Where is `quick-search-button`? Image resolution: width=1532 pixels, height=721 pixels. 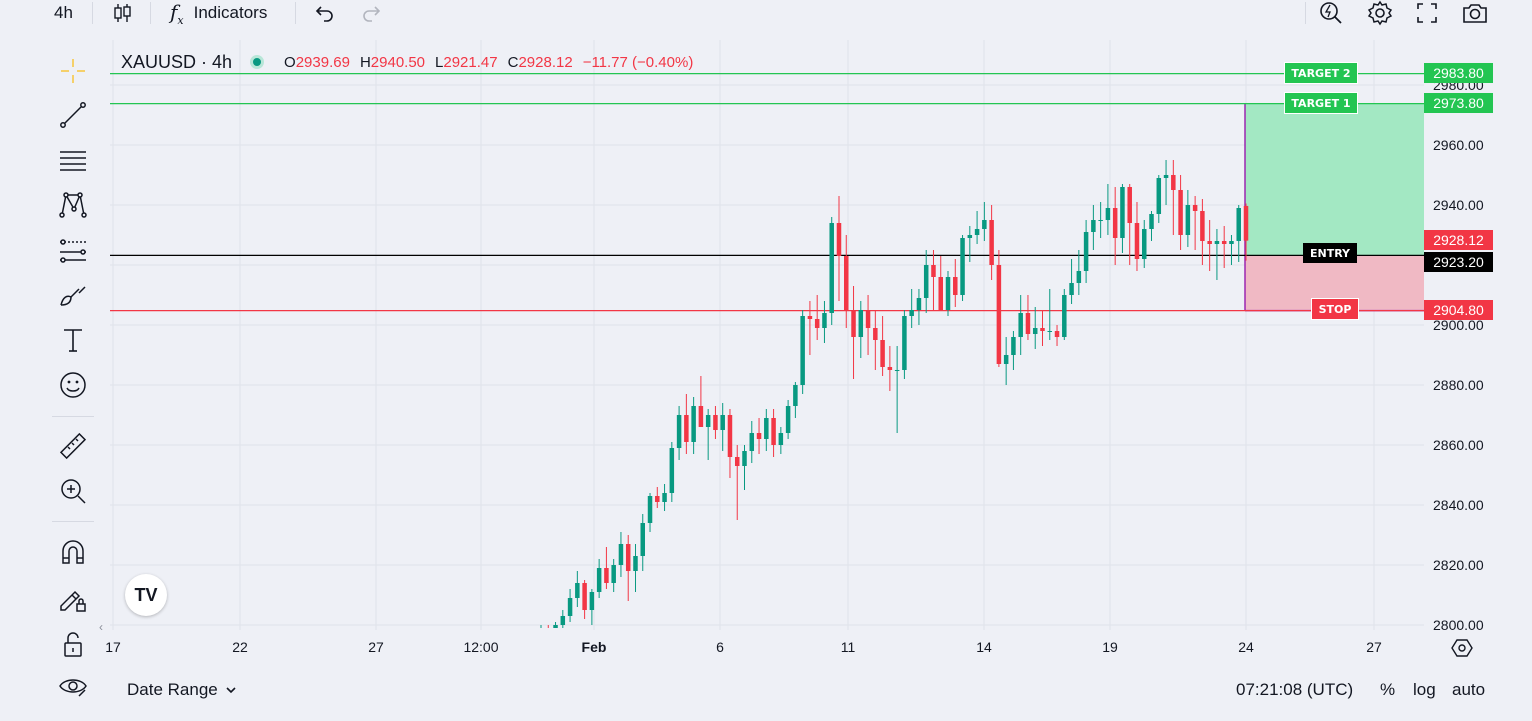 quick-search-button is located at coordinates (1331, 13).